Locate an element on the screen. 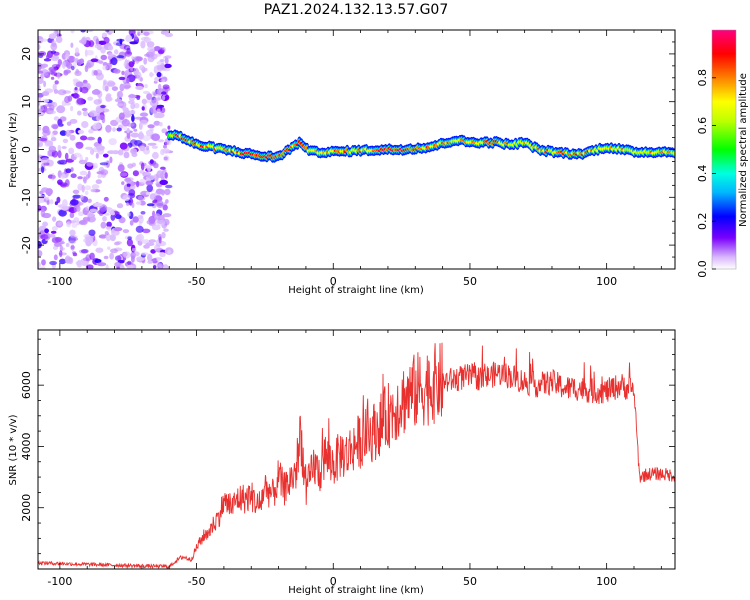 The width and height of the screenshot is (750, 600). colorbar-frame is located at coordinates (724, 149).